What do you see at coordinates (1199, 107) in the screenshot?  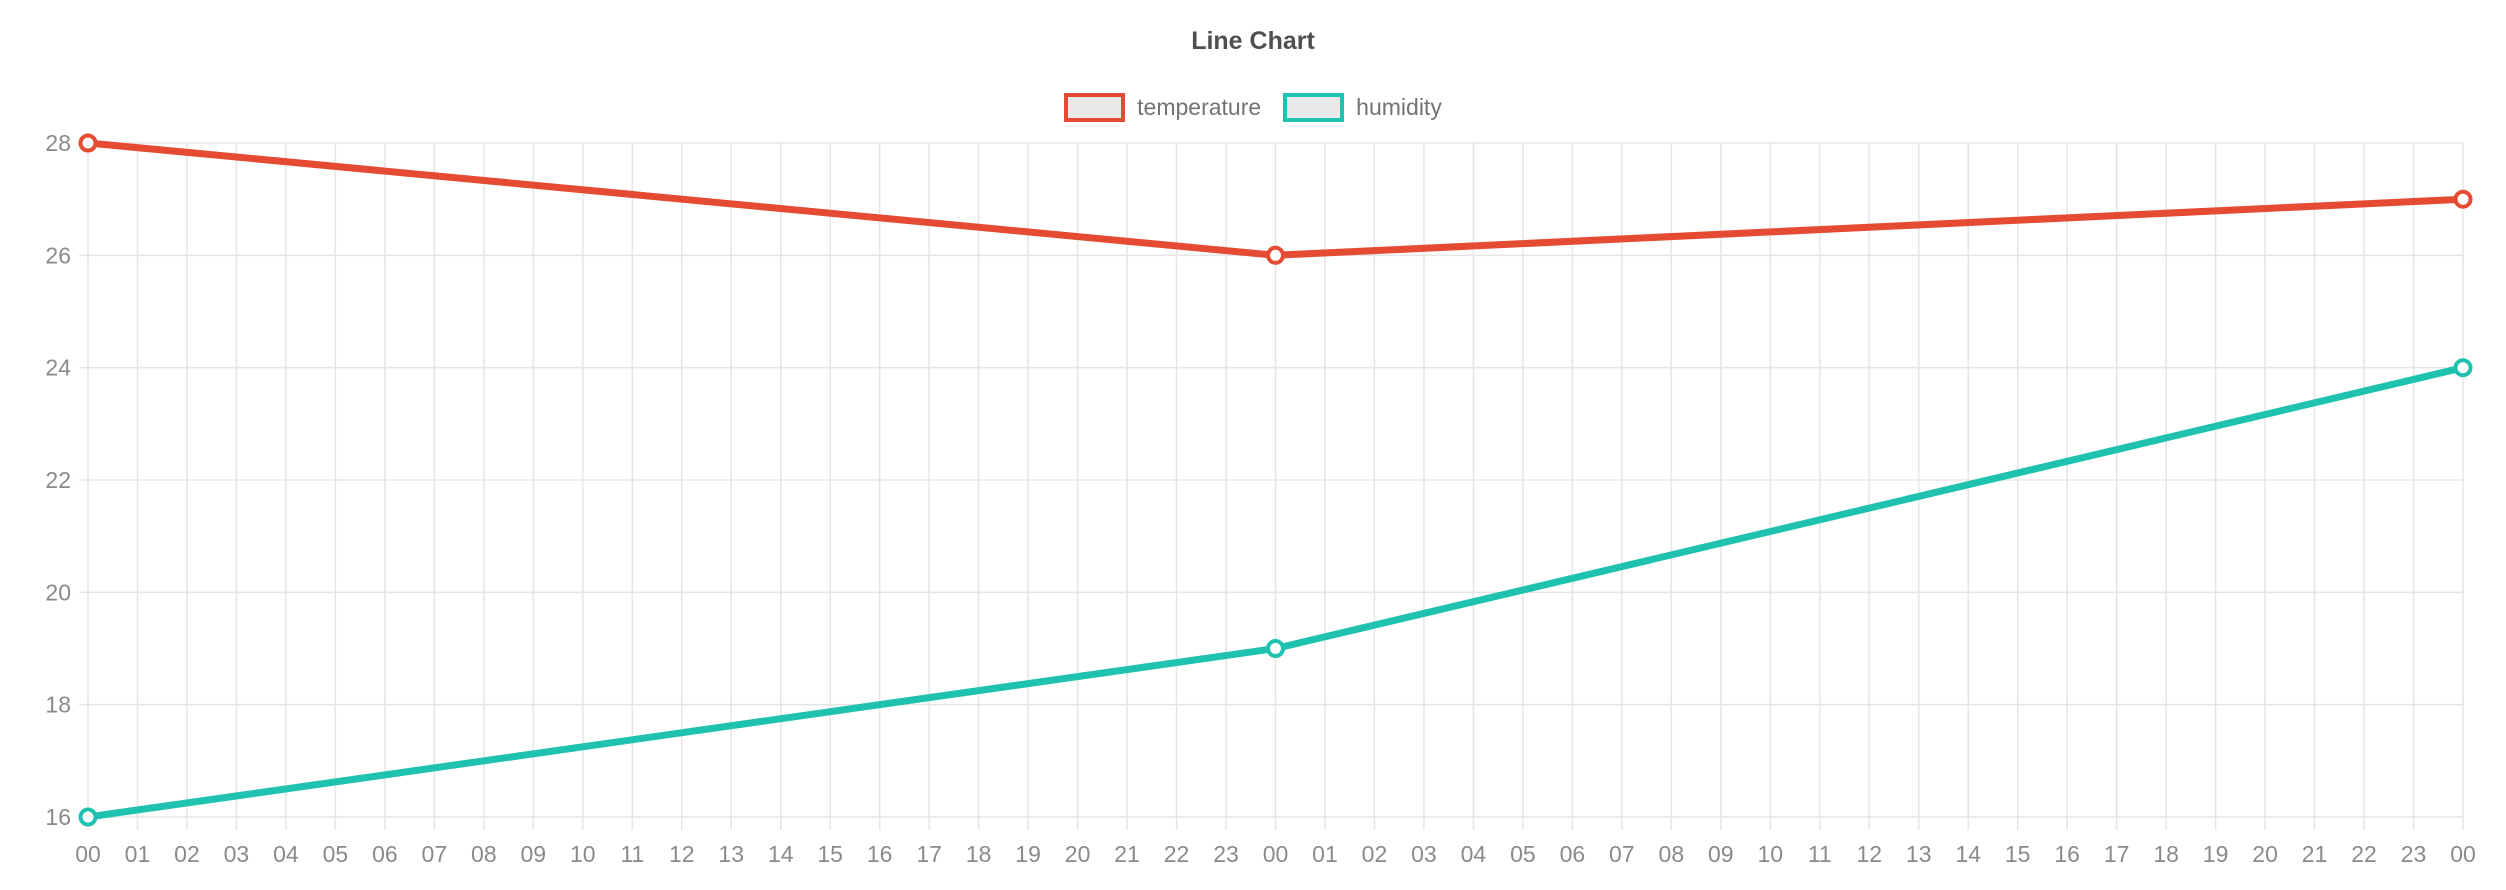 I see `legend-label: temperature` at bounding box center [1199, 107].